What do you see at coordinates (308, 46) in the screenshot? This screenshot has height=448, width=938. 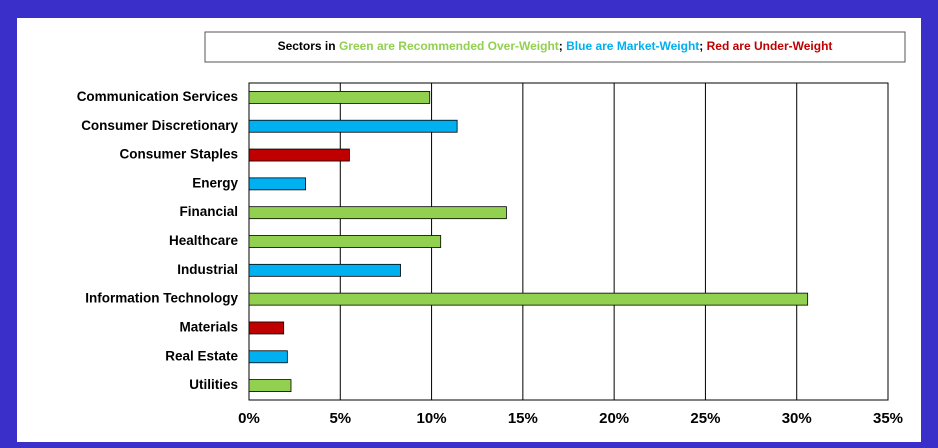 I see `legend-part: Sectors in` at bounding box center [308, 46].